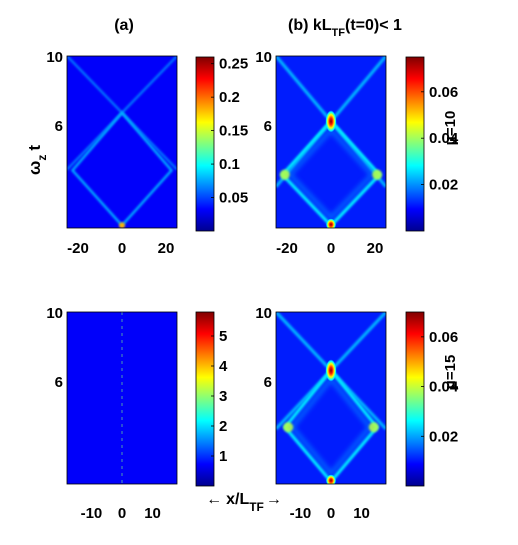 Image resolution: width=518 pixels, height=545 pixels. Describe the element at coordinates (229, 164) in the screenshot. I see `colorbar-tick-label: 0.1` at that location.